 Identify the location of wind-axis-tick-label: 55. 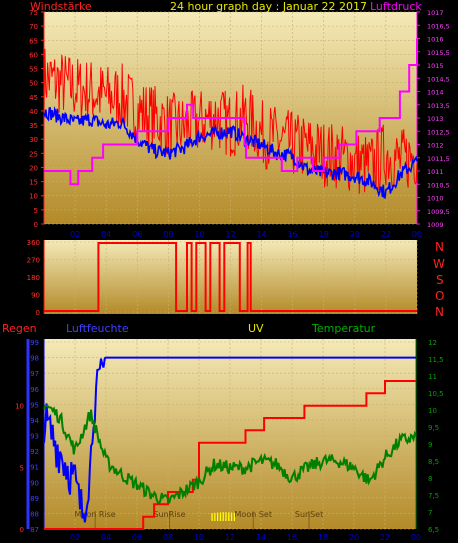
(33, 70).